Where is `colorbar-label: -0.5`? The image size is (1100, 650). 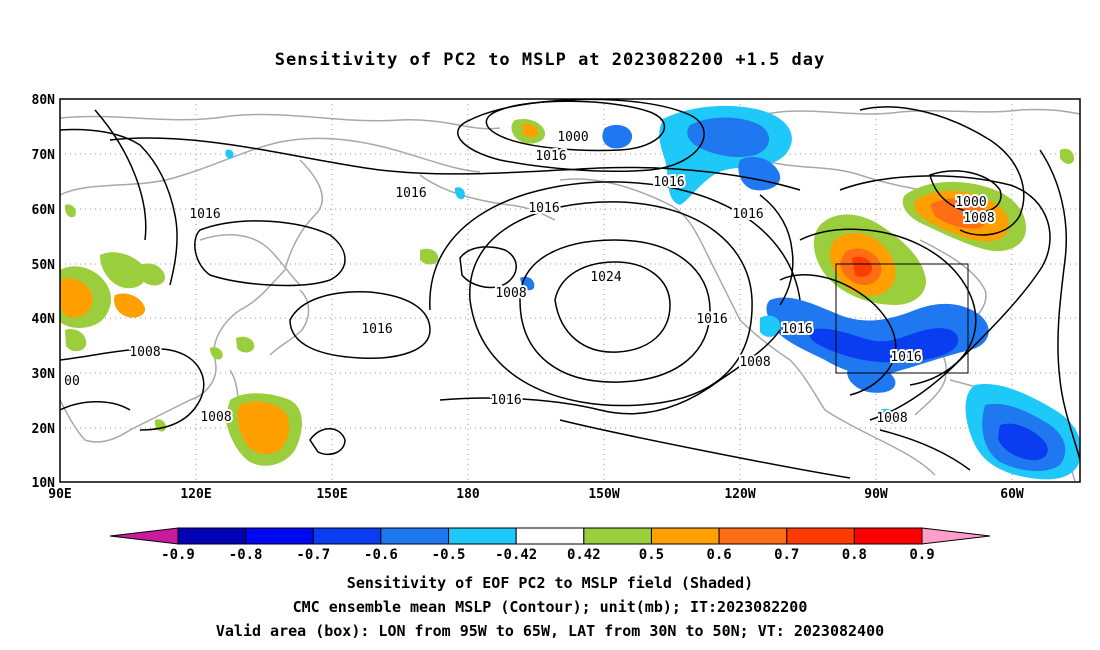
colorbar-label: -0.5 is located at coordinates (449, 555).